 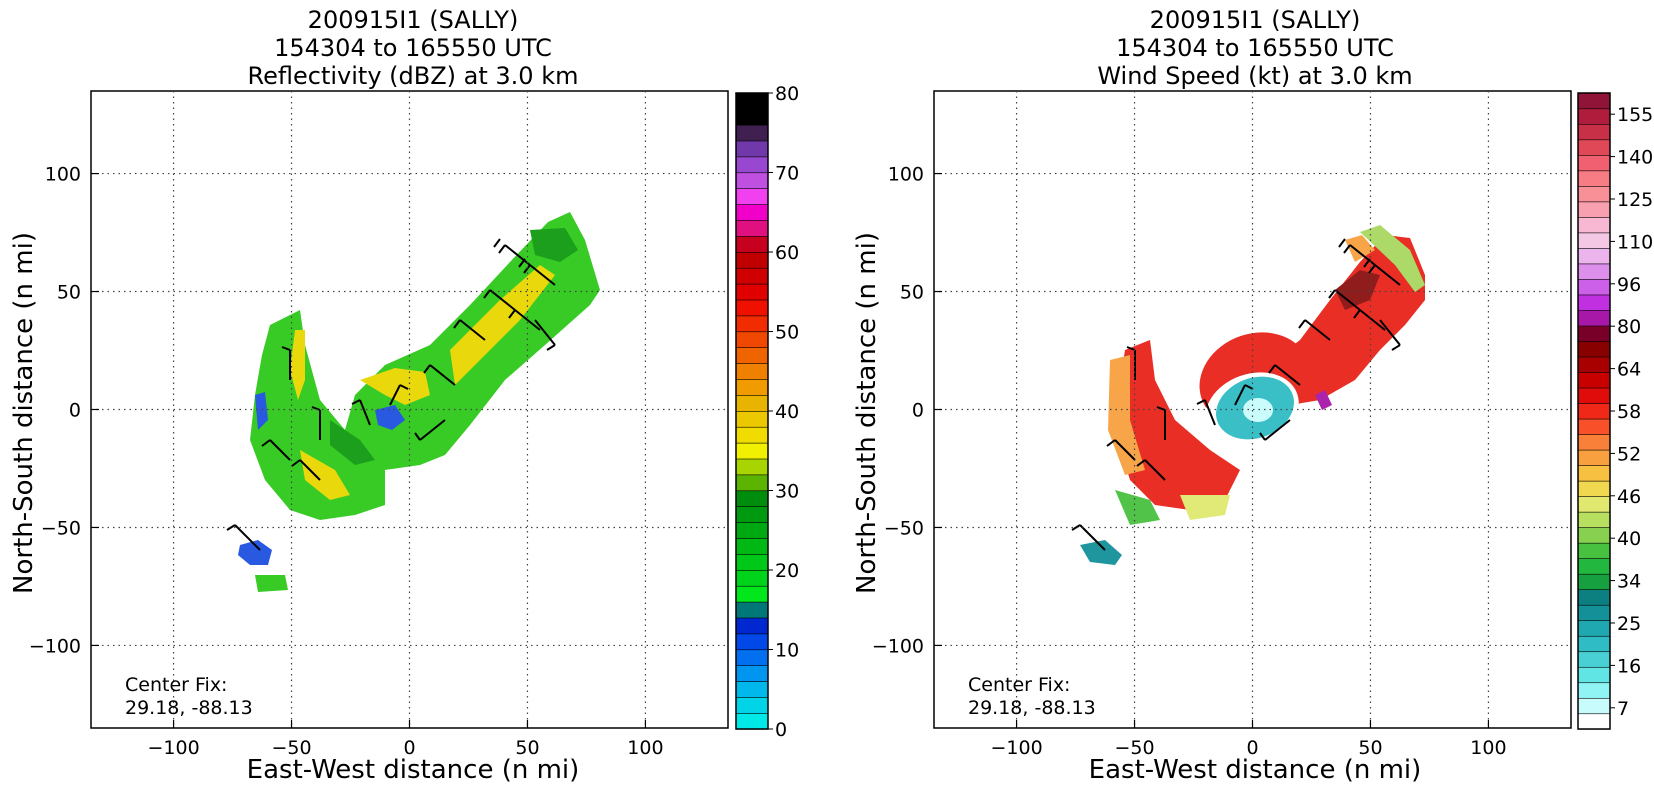 What do you see at coordinates (554, 245) in the screenshot?
I see `rainband-dark-green` at bounding box center [554, 245].